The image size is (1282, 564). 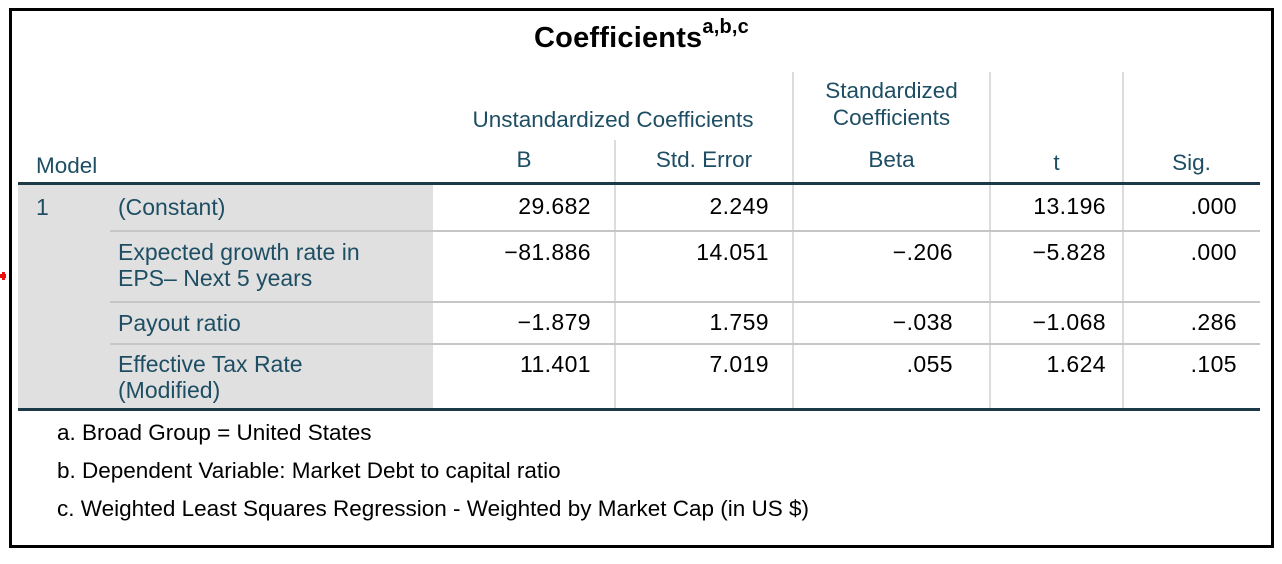 What do you see at coordinates (891, 104) in the screenshot?
I see `column-group-standardized: Standardized Coefficients` at bounding box center [891, 104].